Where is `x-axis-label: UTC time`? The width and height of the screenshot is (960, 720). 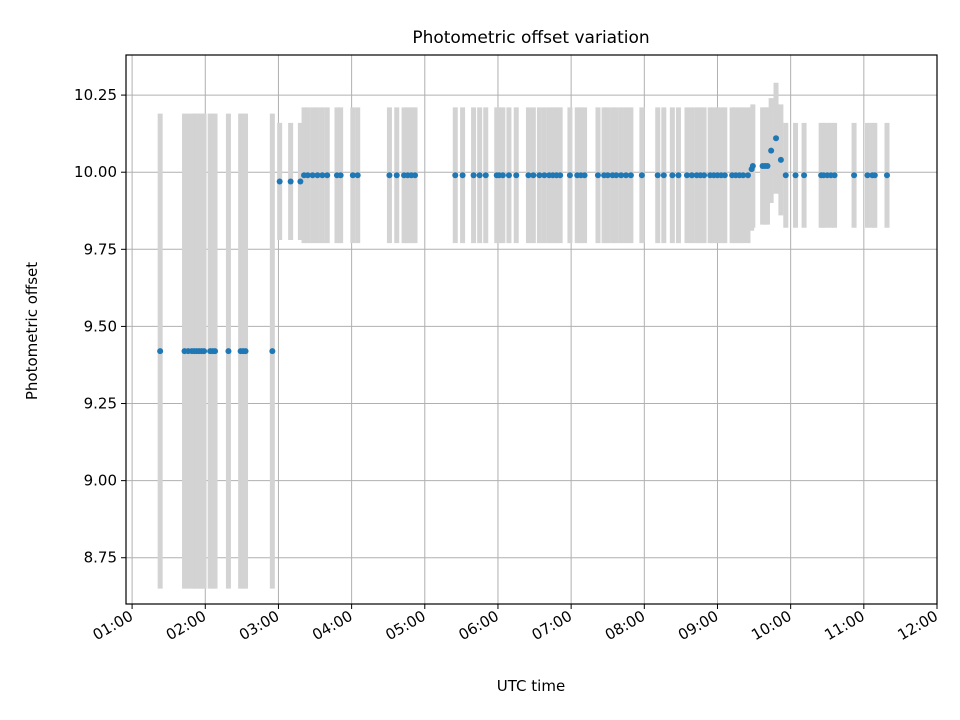
x-axis-label: UTC time is located at coordinates (531, 686).